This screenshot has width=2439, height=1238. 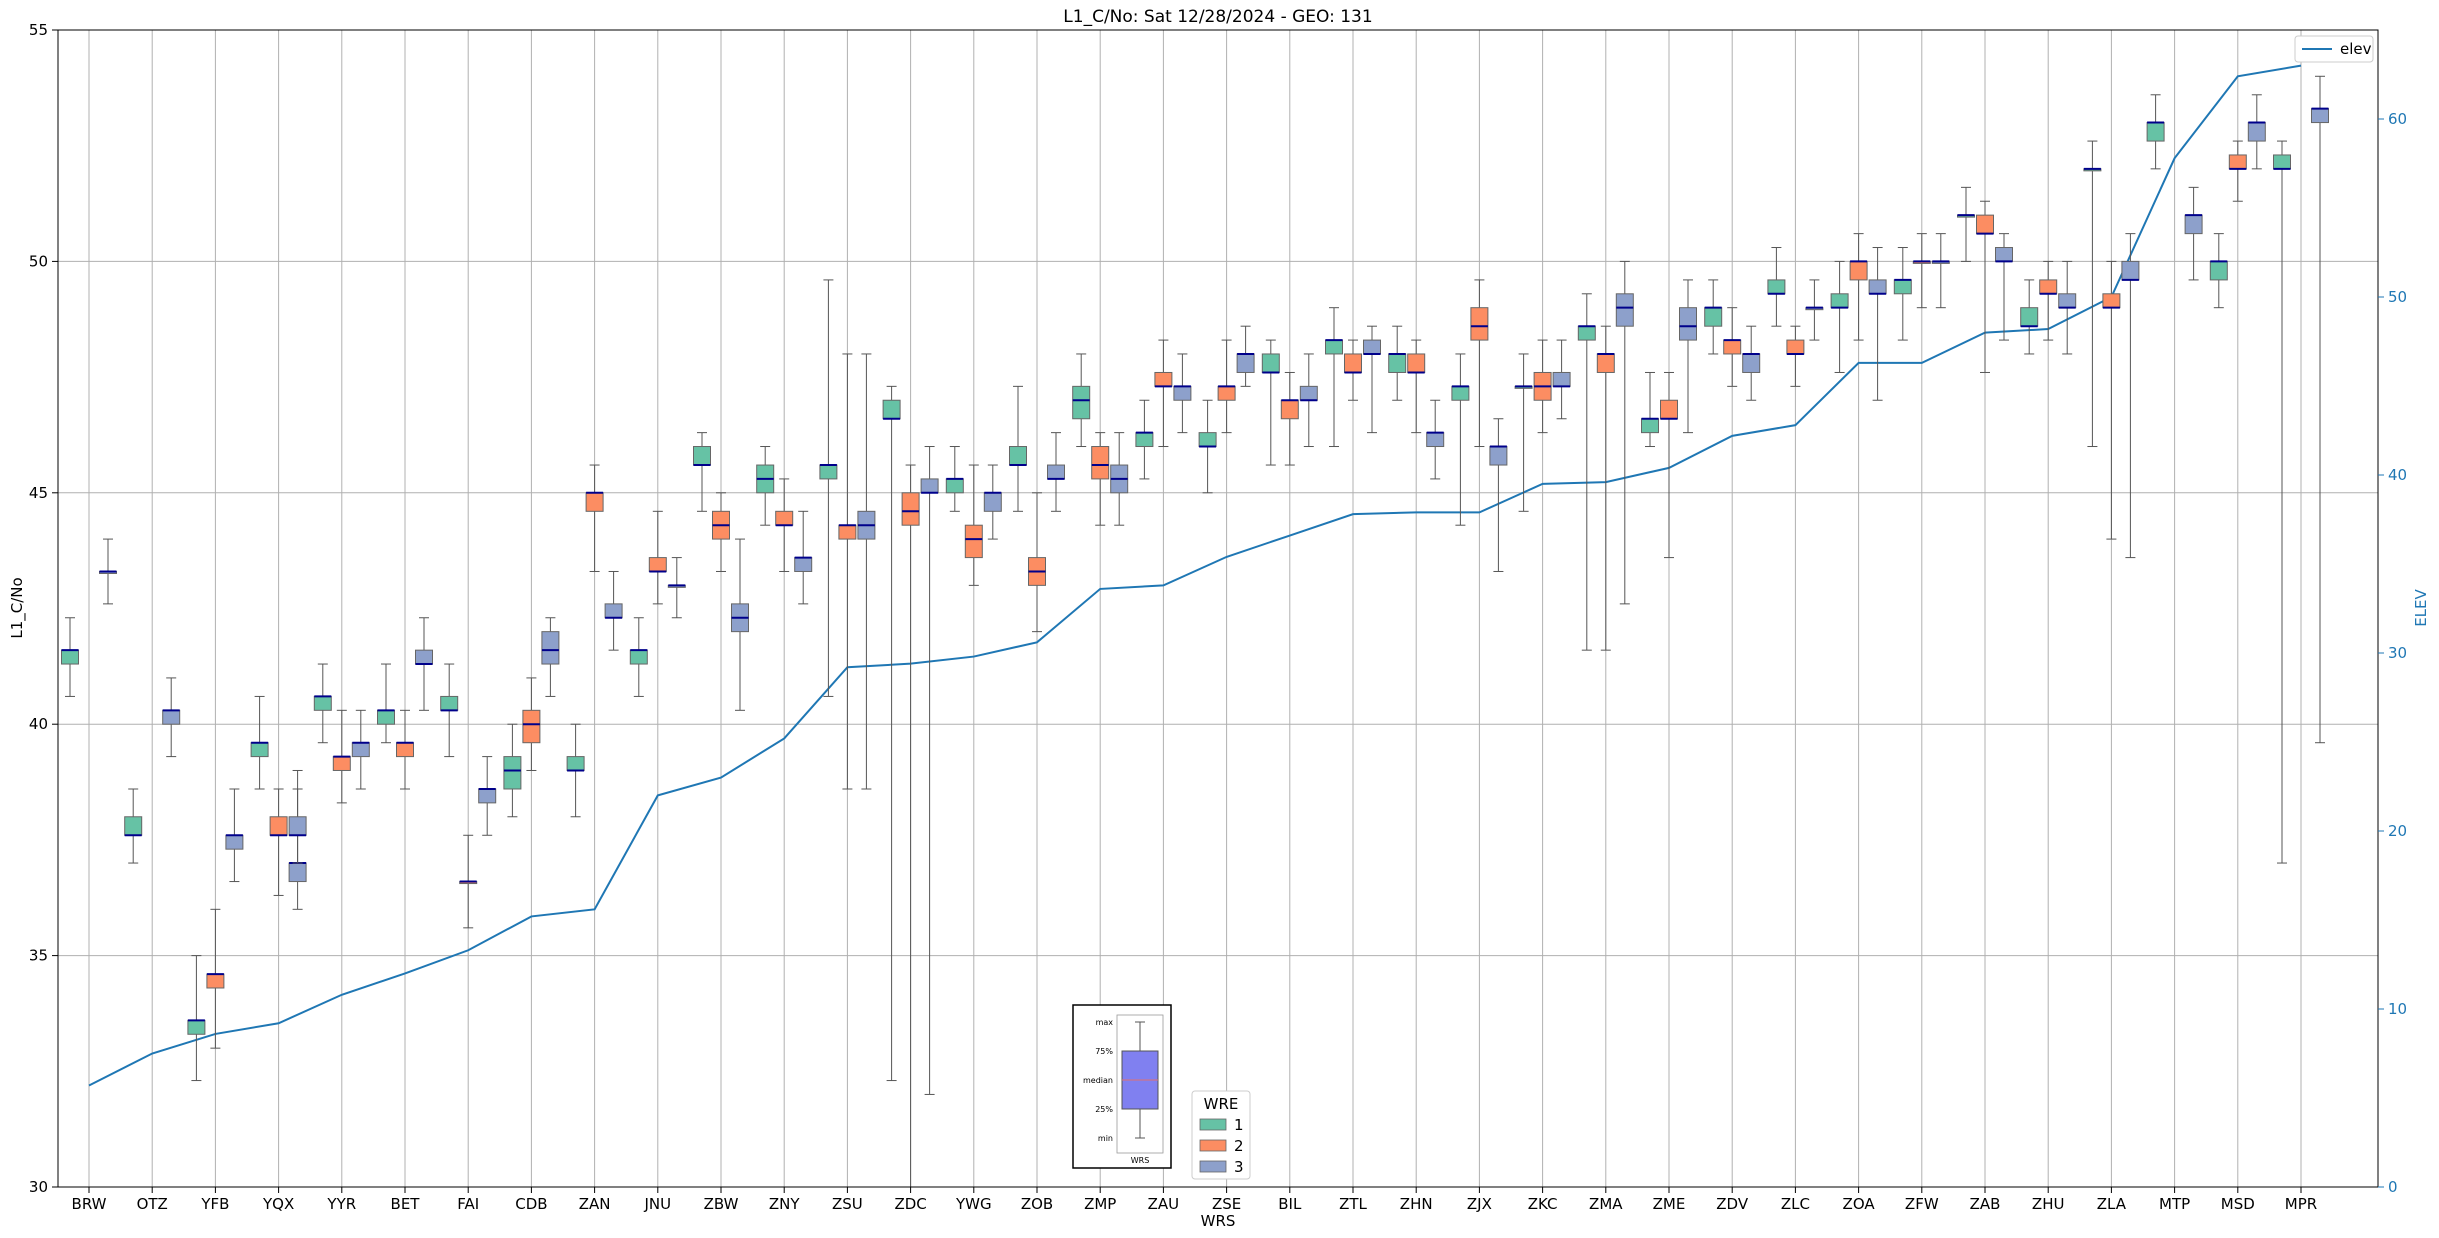 What do you see at coordinates (1140, 1160) in the screenshot?
I see `key-xlabel: WRS` at bounding box center [1140, 1160].